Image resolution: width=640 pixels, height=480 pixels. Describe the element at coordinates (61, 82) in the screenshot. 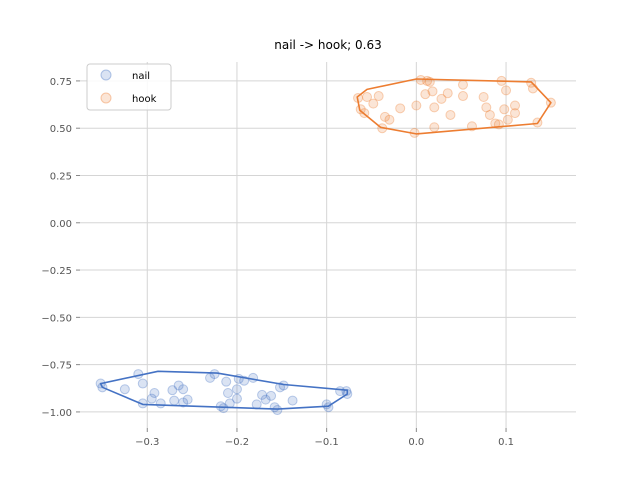

I see `y-tick-label: 0.75` at that location.